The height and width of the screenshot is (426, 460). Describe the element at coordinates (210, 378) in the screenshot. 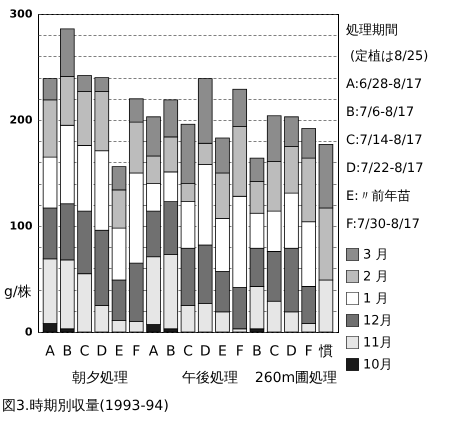

I see `text: 午後処理` at that location.